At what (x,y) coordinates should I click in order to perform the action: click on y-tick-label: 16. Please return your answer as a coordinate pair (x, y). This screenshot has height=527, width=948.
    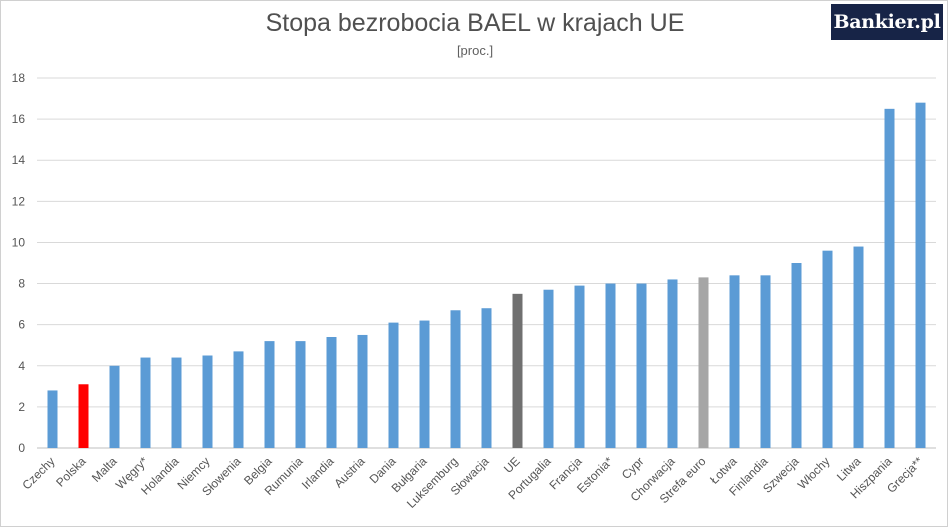
    Looking at the image, I should click on (19, 119).